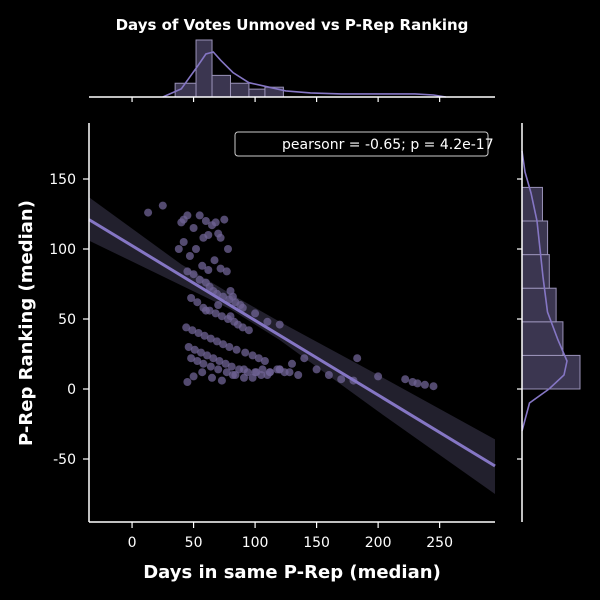 Image resolution: width=600 pixels, height=600 pixels. Describe the element at coordinates (388, 145) in the screenshot. I see `pearson-annotation: pearsonr = -0.65; p = 4.2e-17` at that location.